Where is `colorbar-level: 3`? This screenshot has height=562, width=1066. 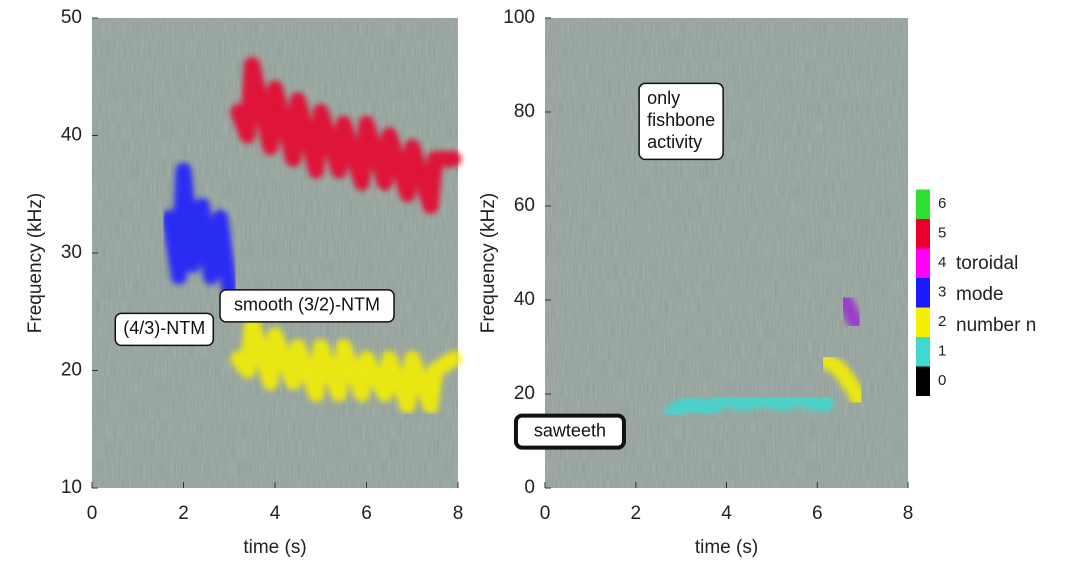
colorbar-level: 3 is located at coordinates (942, 292).